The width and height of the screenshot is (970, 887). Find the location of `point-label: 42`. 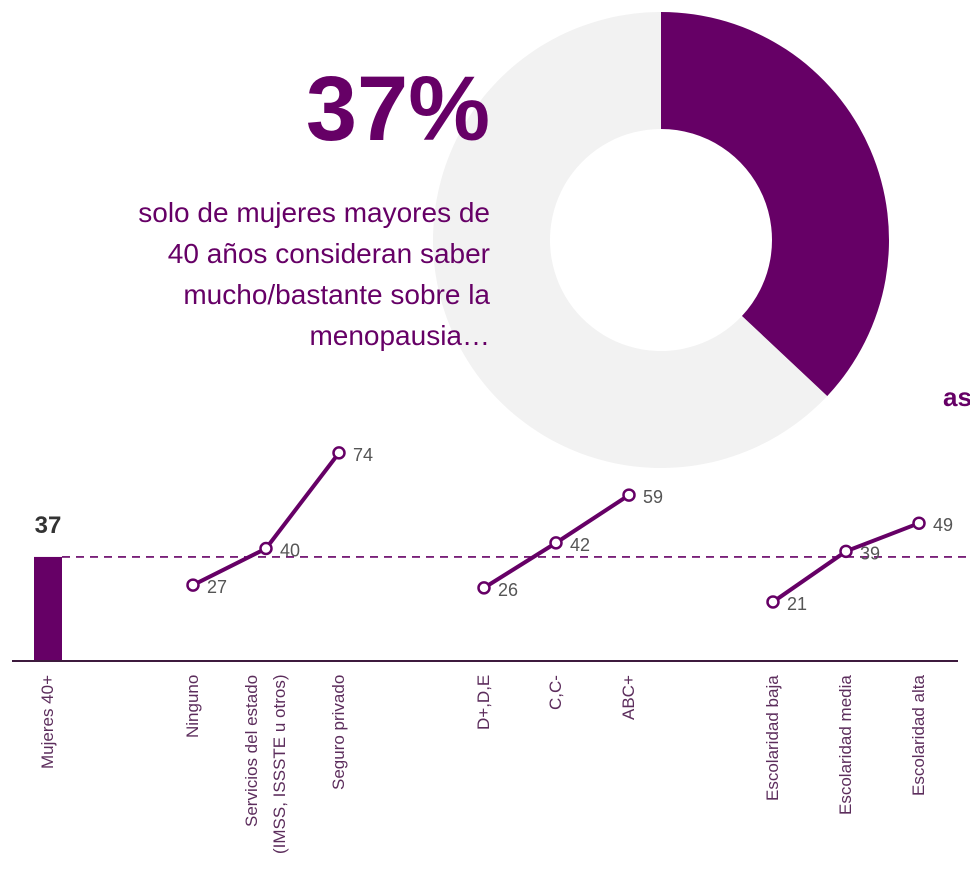

point-label: 42 is located at coordinates (580, 545).